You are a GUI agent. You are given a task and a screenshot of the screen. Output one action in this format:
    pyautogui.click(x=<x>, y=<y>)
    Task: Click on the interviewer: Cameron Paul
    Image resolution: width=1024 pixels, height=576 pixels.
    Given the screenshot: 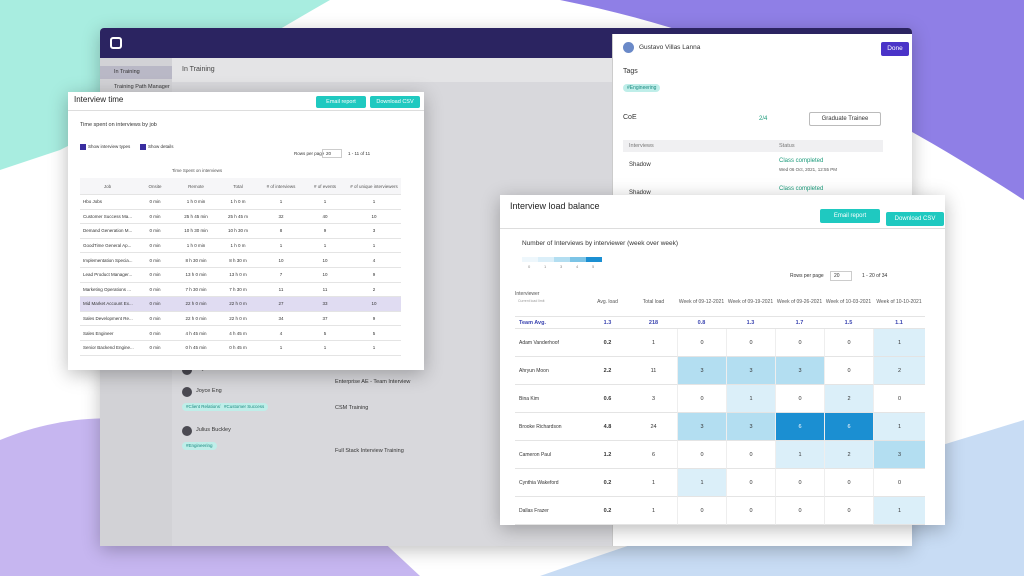 What is the action you would take?
    pyautogui.click(x=550, y=455)
    